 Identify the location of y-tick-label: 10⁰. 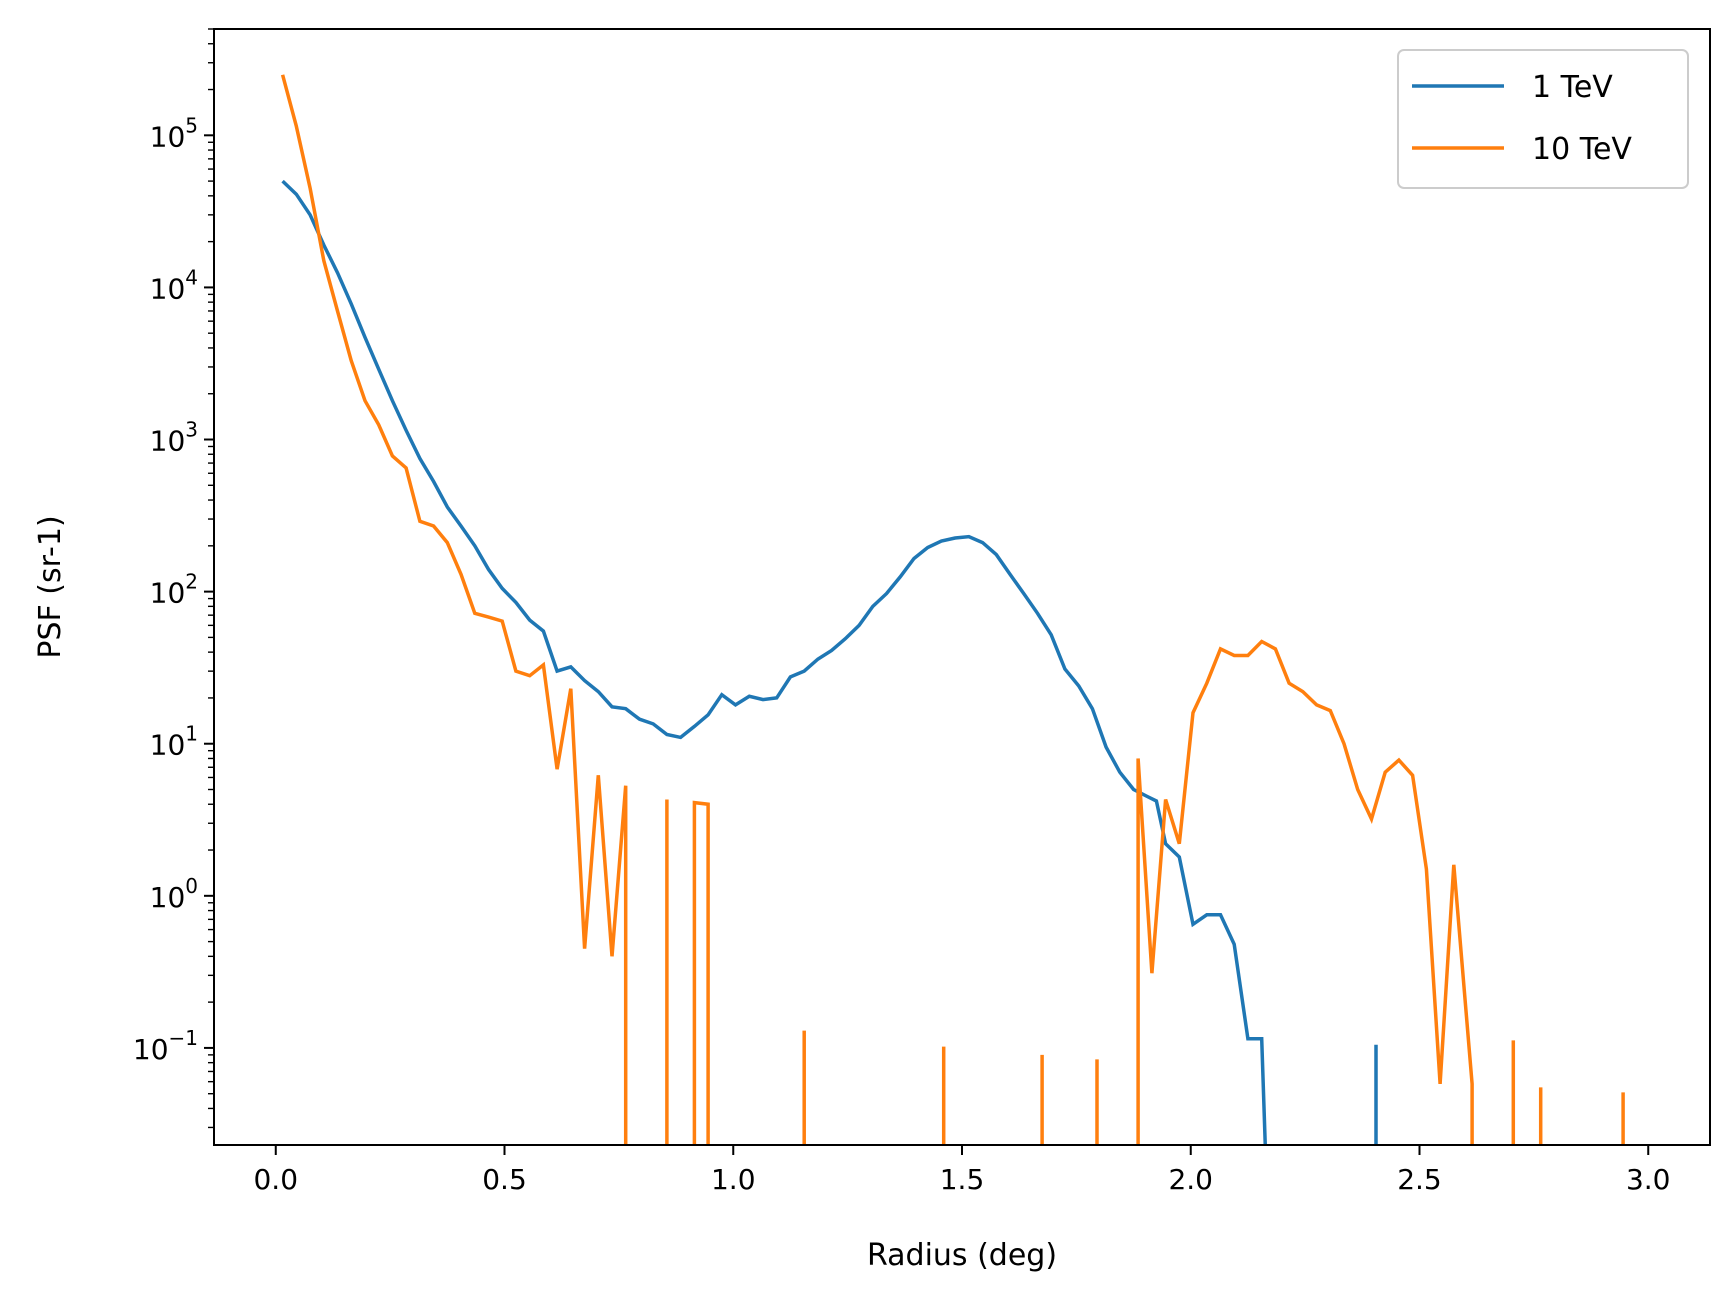
(174, 894).